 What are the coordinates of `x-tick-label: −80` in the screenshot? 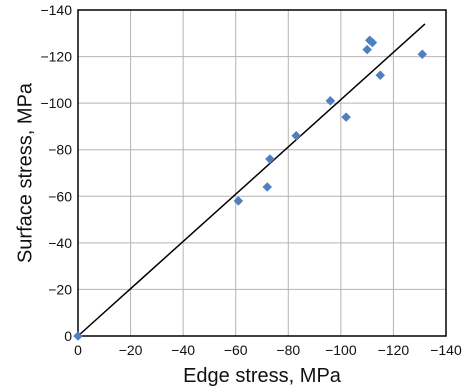 It's located at (288, 350).